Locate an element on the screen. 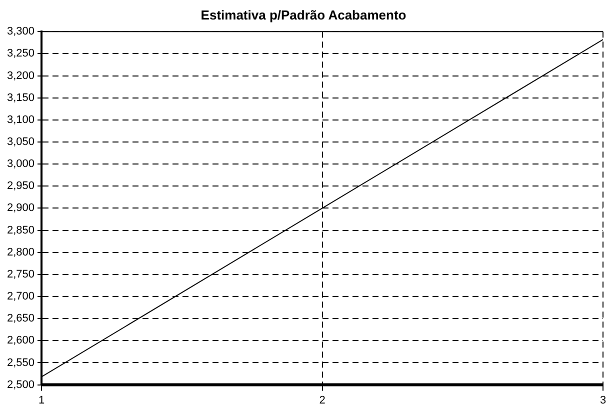  y-tick-label: 3,100 is located at coordinates (20, 120).